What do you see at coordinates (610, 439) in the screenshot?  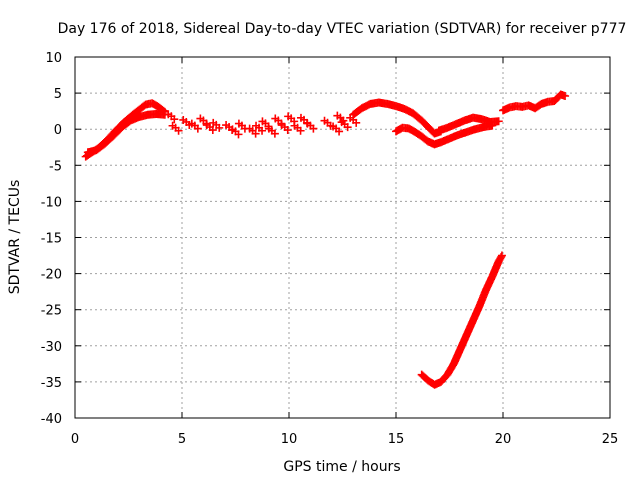 I see `x-tick-label: 25` at bounding box center [610, 439].